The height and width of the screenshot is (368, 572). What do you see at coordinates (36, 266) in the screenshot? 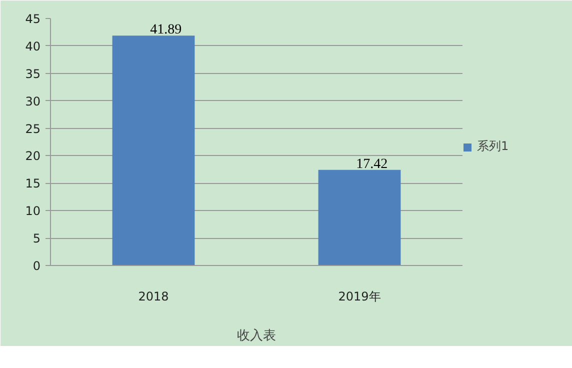
I see `y-tick-label: 0` at bounding box center [36, 266].